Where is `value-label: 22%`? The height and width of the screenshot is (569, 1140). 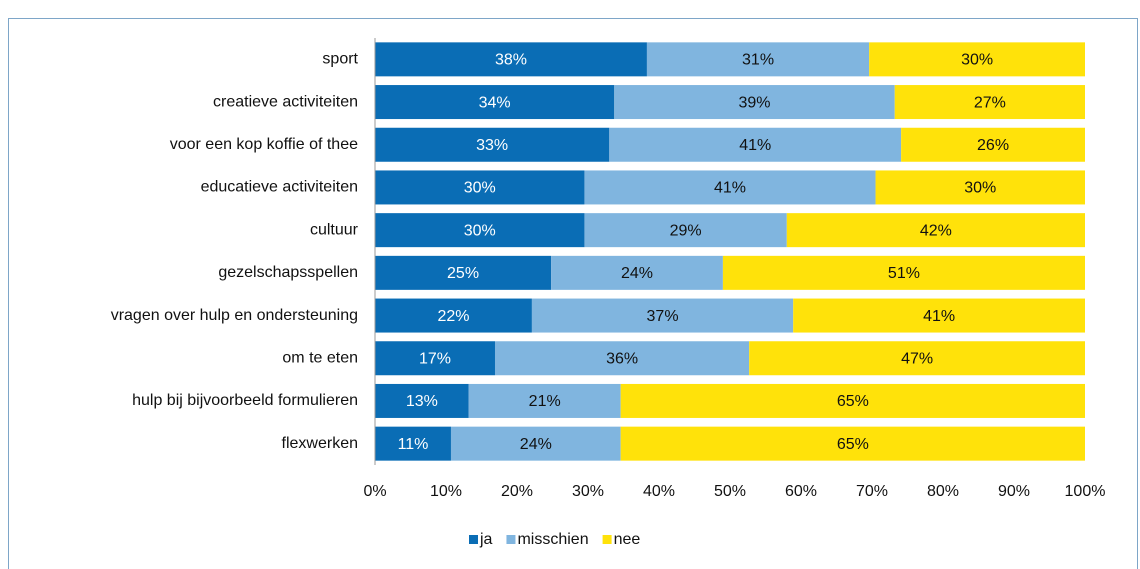 value-label: 22% is located at coordinates (453, 316).